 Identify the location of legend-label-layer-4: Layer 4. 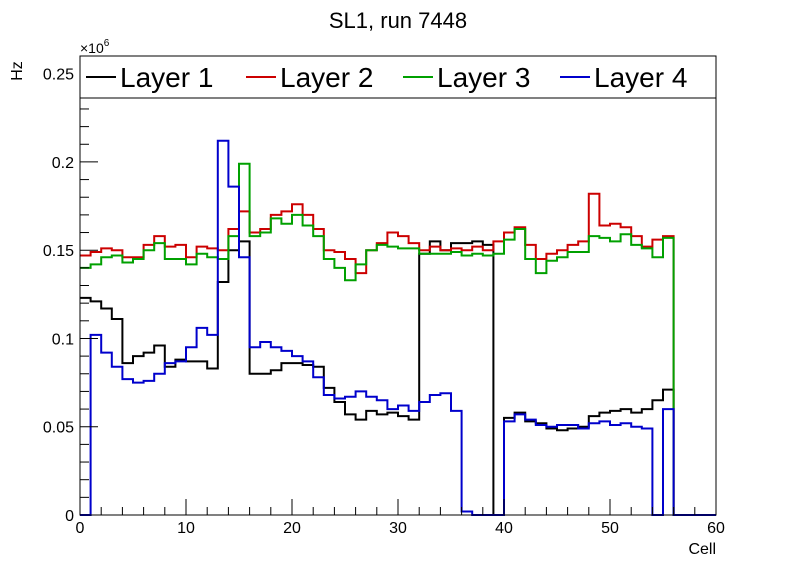
(640, 77).